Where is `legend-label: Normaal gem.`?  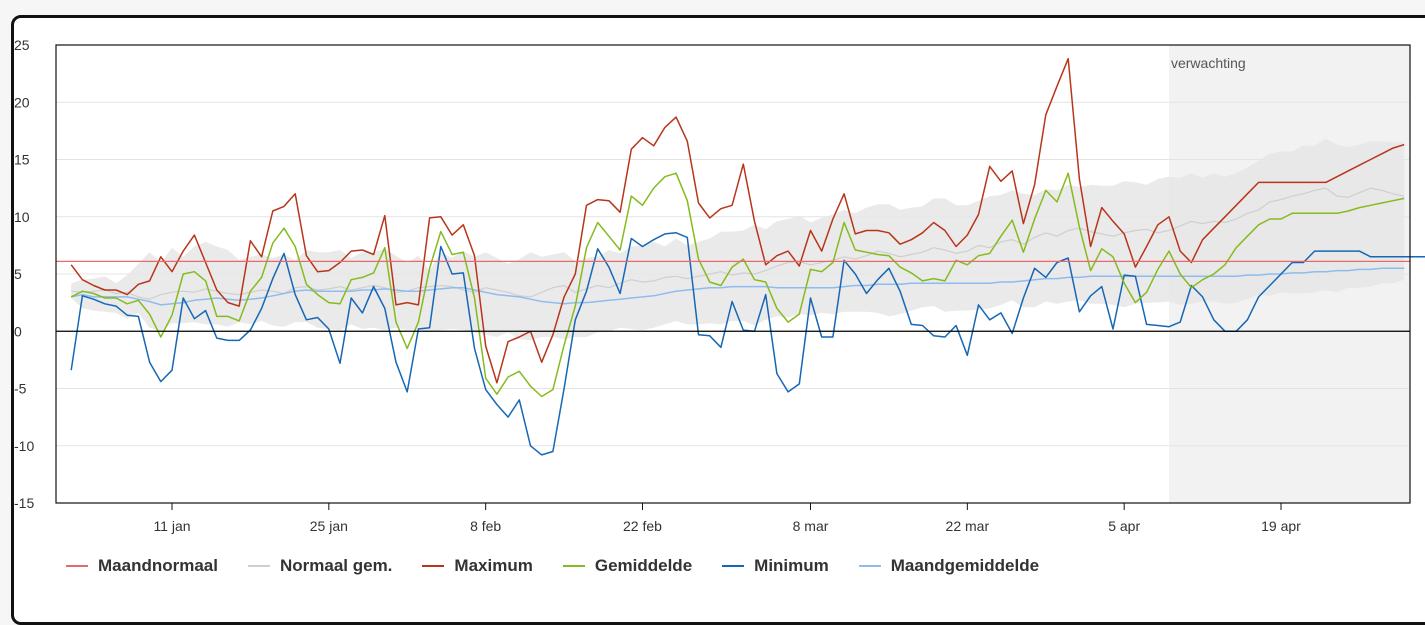 legend-label: Normaal gem. is located at coordinates (336, 565).